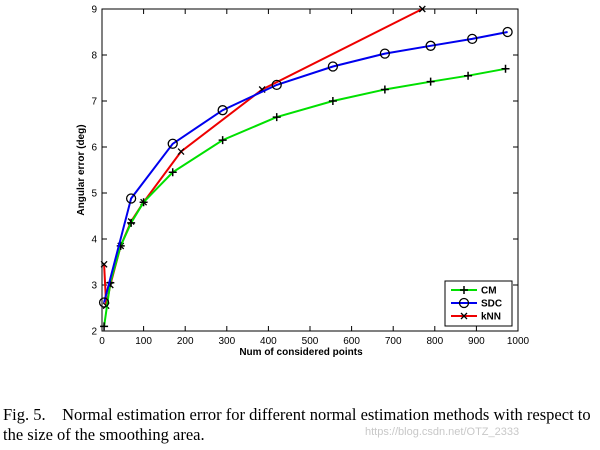 This screenshot has height=450, width=600. I want to click on y-tick-label: 4, so click(94, 240).